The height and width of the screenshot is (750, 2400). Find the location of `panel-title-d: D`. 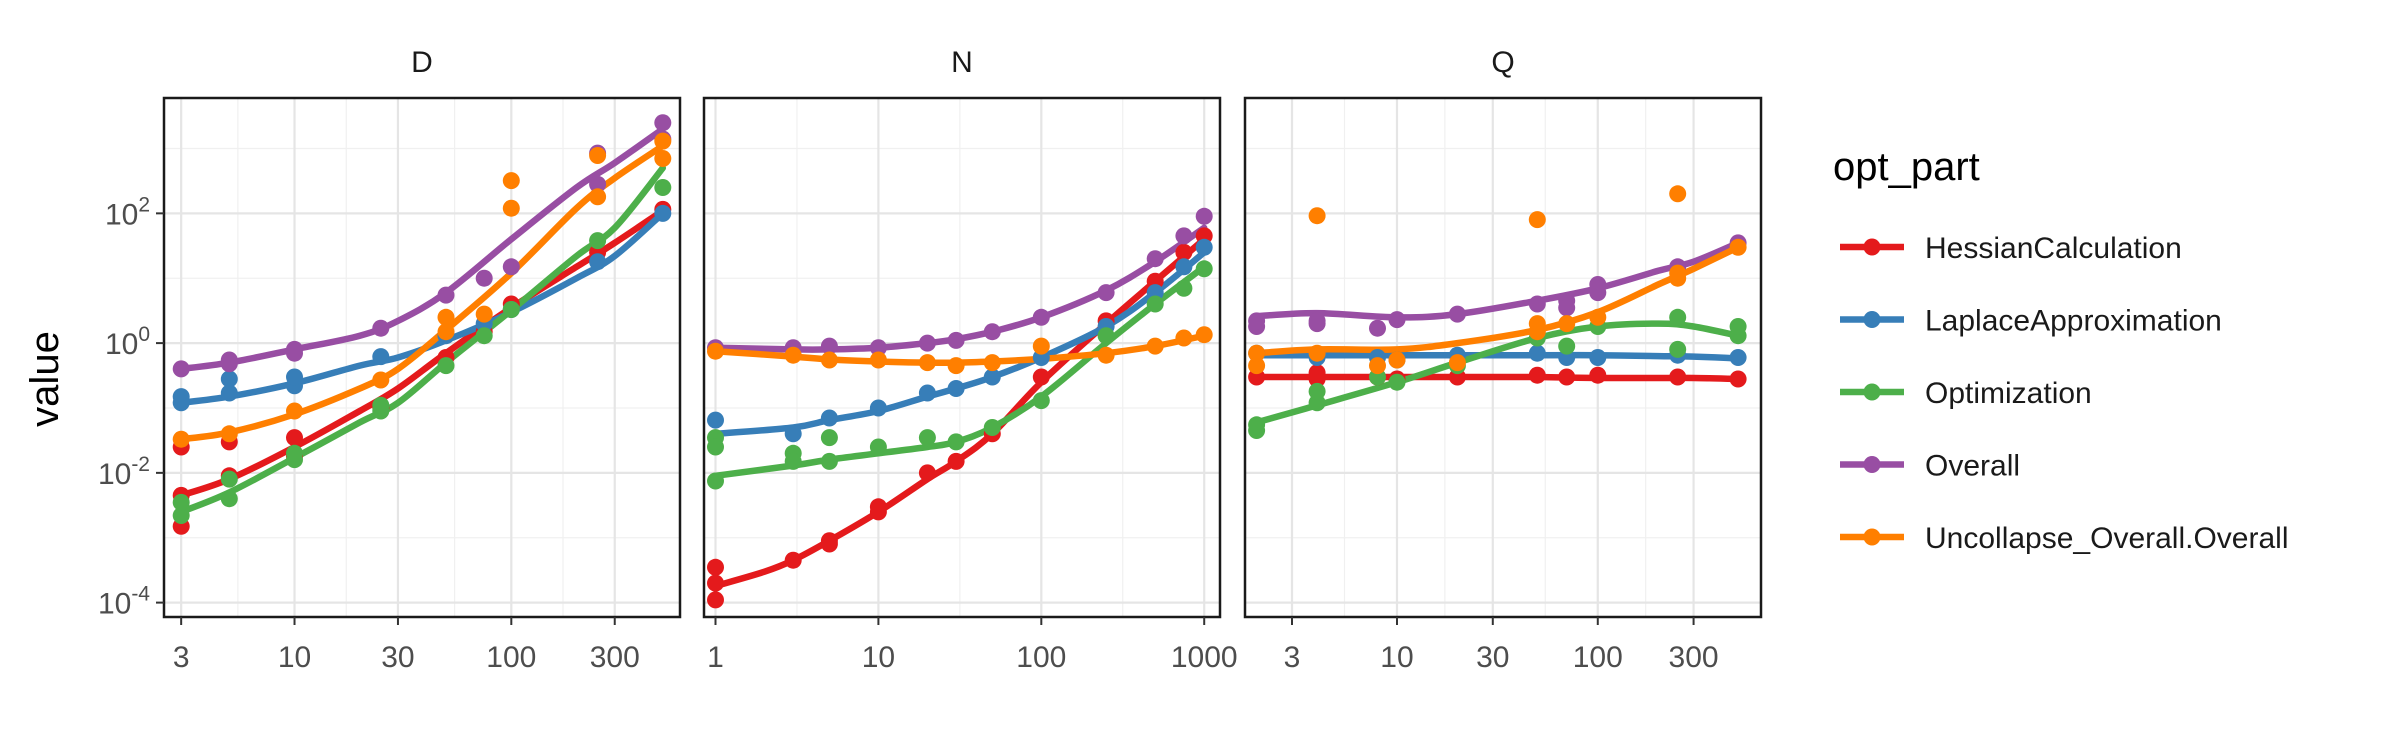

panel-title-d: D is located at coordinates (422, 62).